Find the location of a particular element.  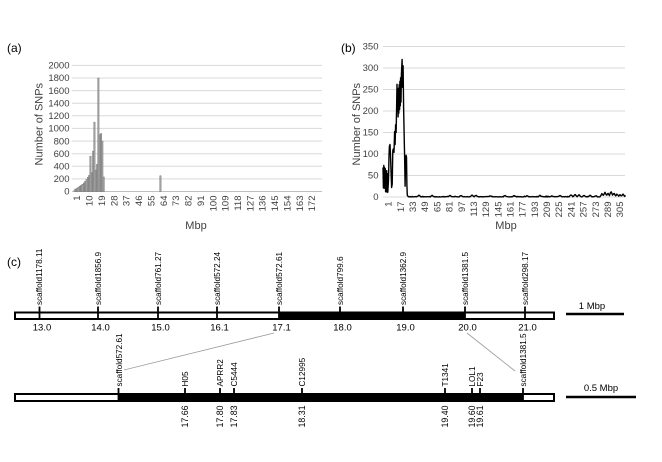

svg-text: 305 is located at coordinates (620, 210).